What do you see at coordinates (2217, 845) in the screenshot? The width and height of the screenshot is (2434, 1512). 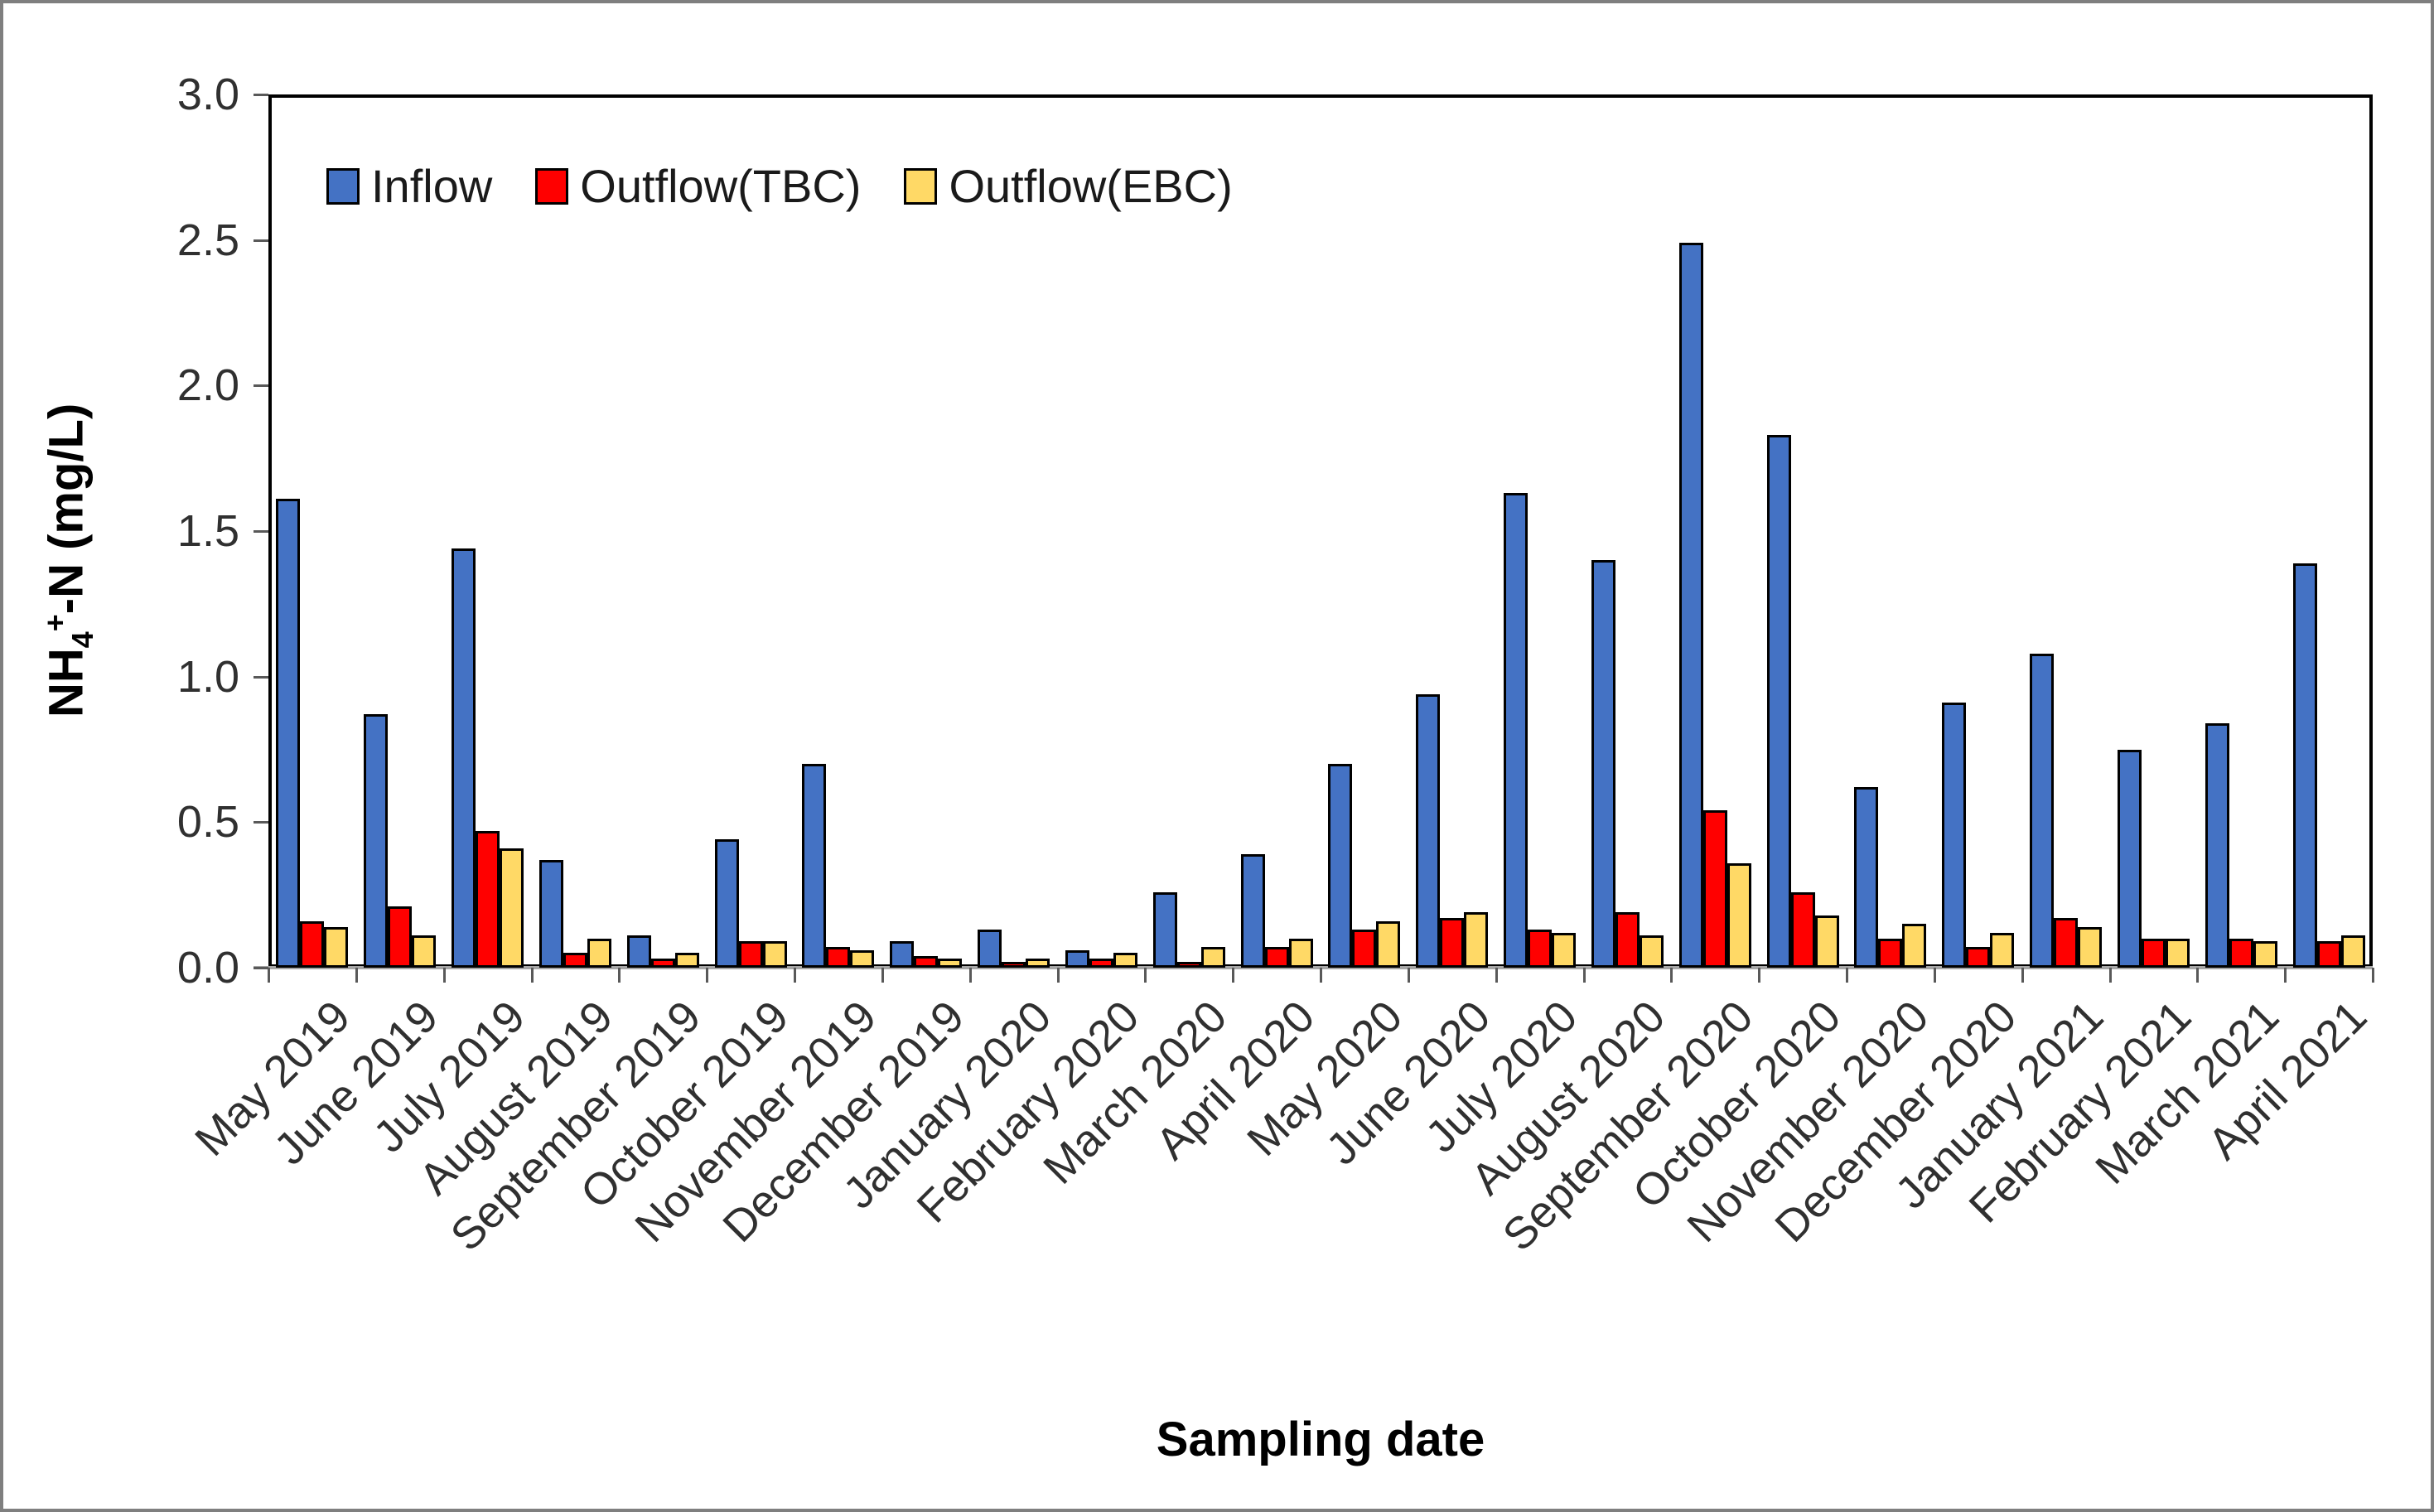 I see `bar-inflow-march-2021` at bounding box center [2217, 845].